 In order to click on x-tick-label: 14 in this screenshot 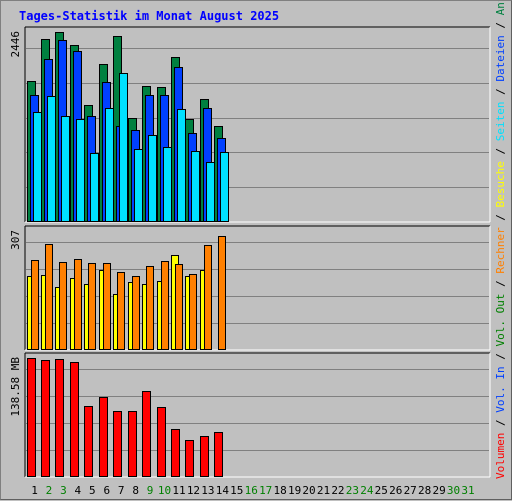, I will do `click(223, 490)`.